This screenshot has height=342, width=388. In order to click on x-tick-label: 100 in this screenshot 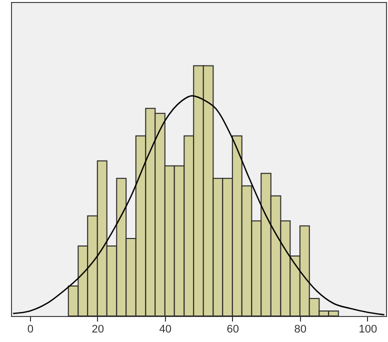, I will do `click(368, 330)`.